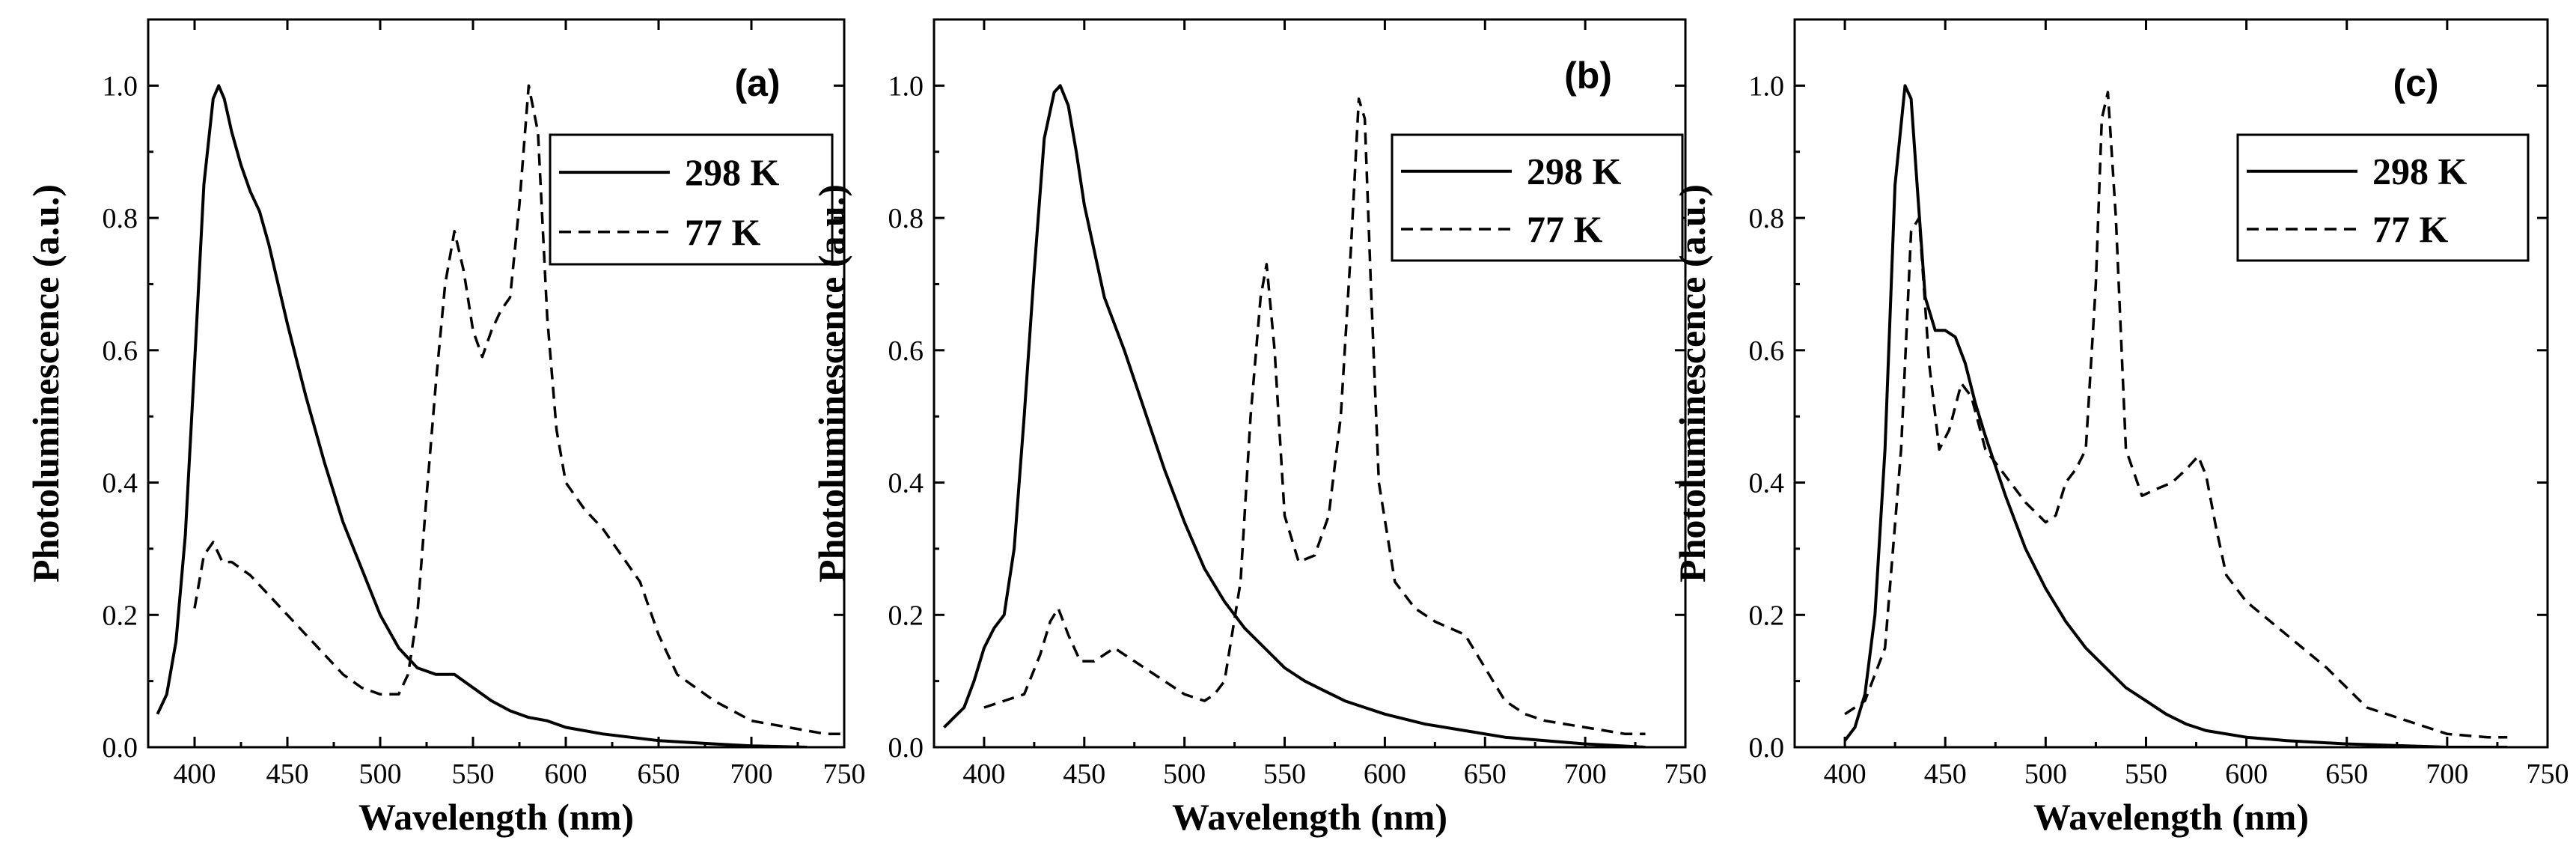 The width and height of the screenshot is (2576, 867). What do you see at coordinates (1588, 76) in the screenshot?
I see `panel-label: (b)` at bounding box center [1588, 76].